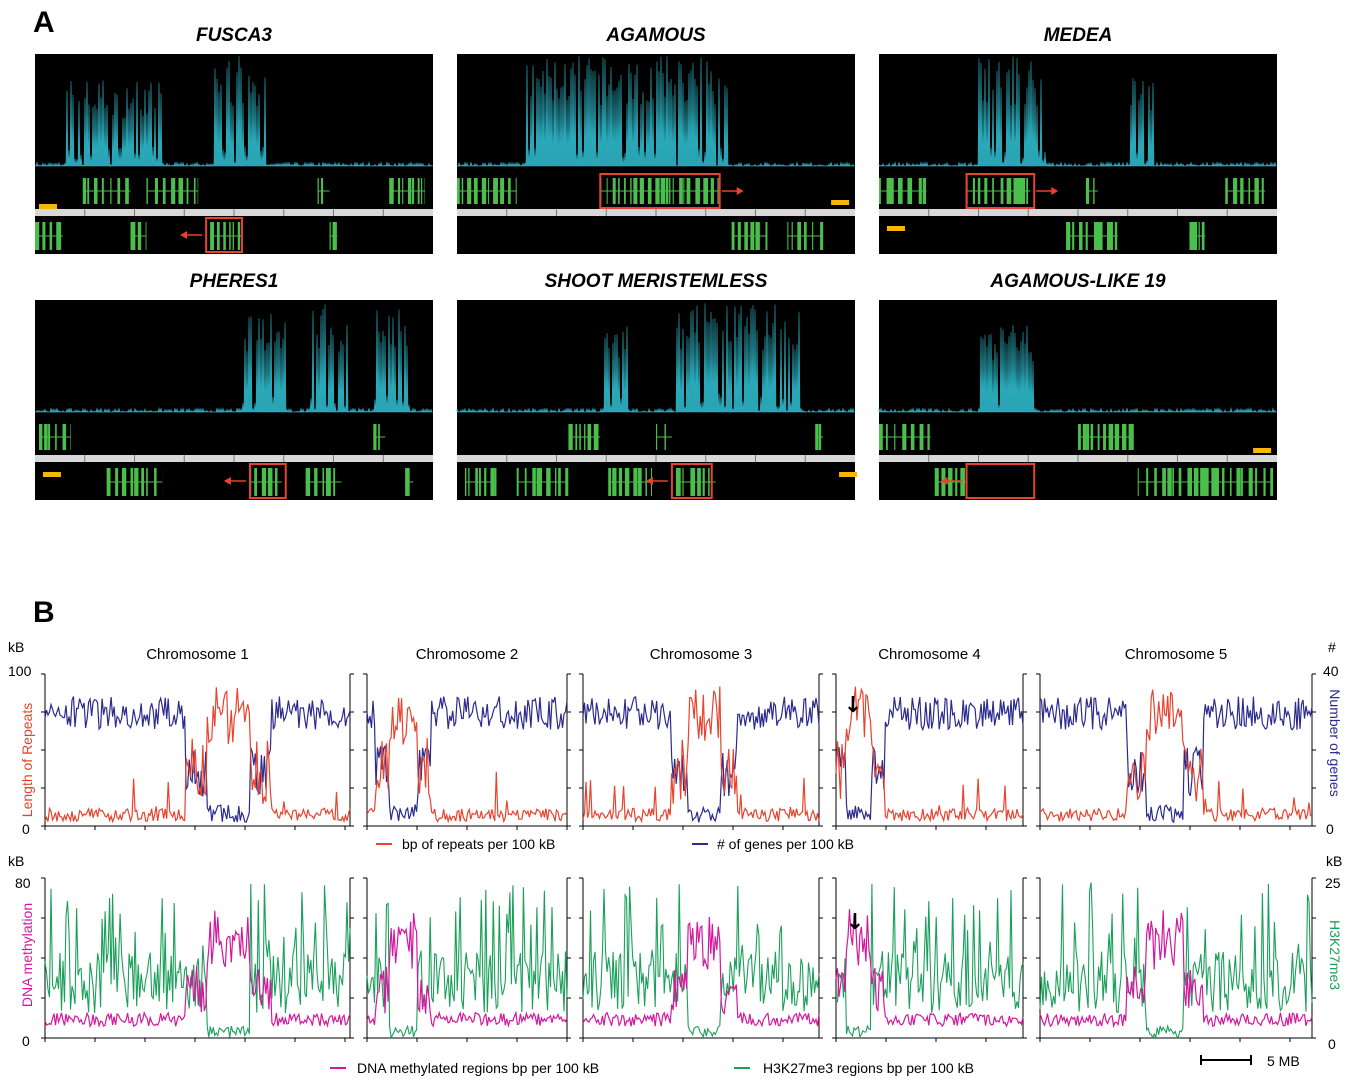  Describe the element at coordinates (51, 474) in the screenshot. I see `browser-scale-bar` at that location.